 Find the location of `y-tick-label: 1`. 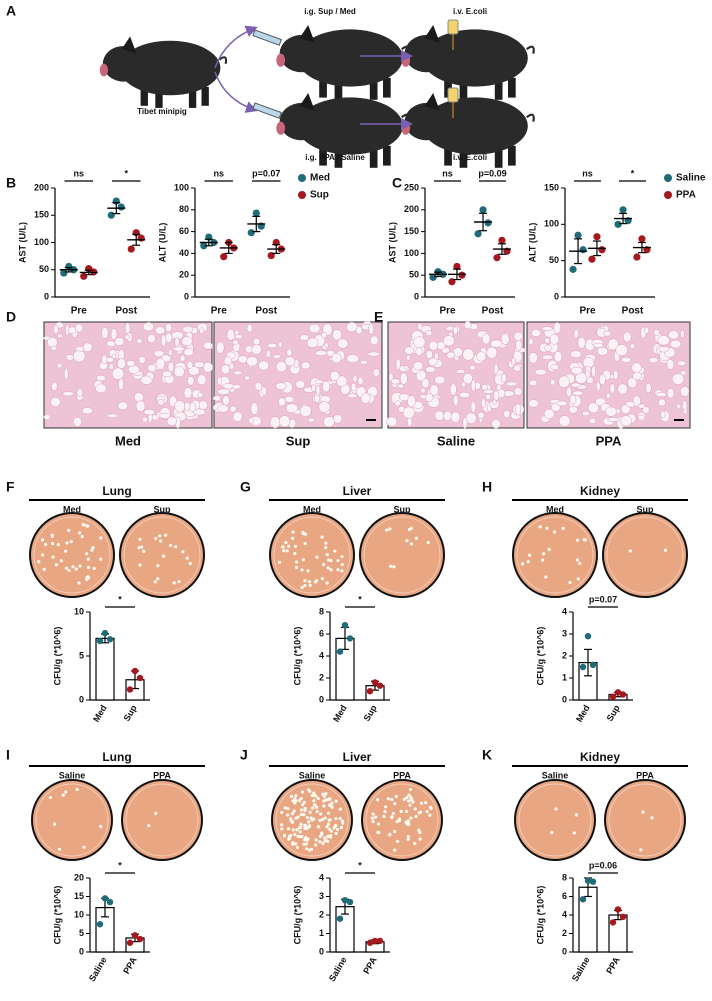

y-tick-label: 1 is located at coordinates (321, 933).